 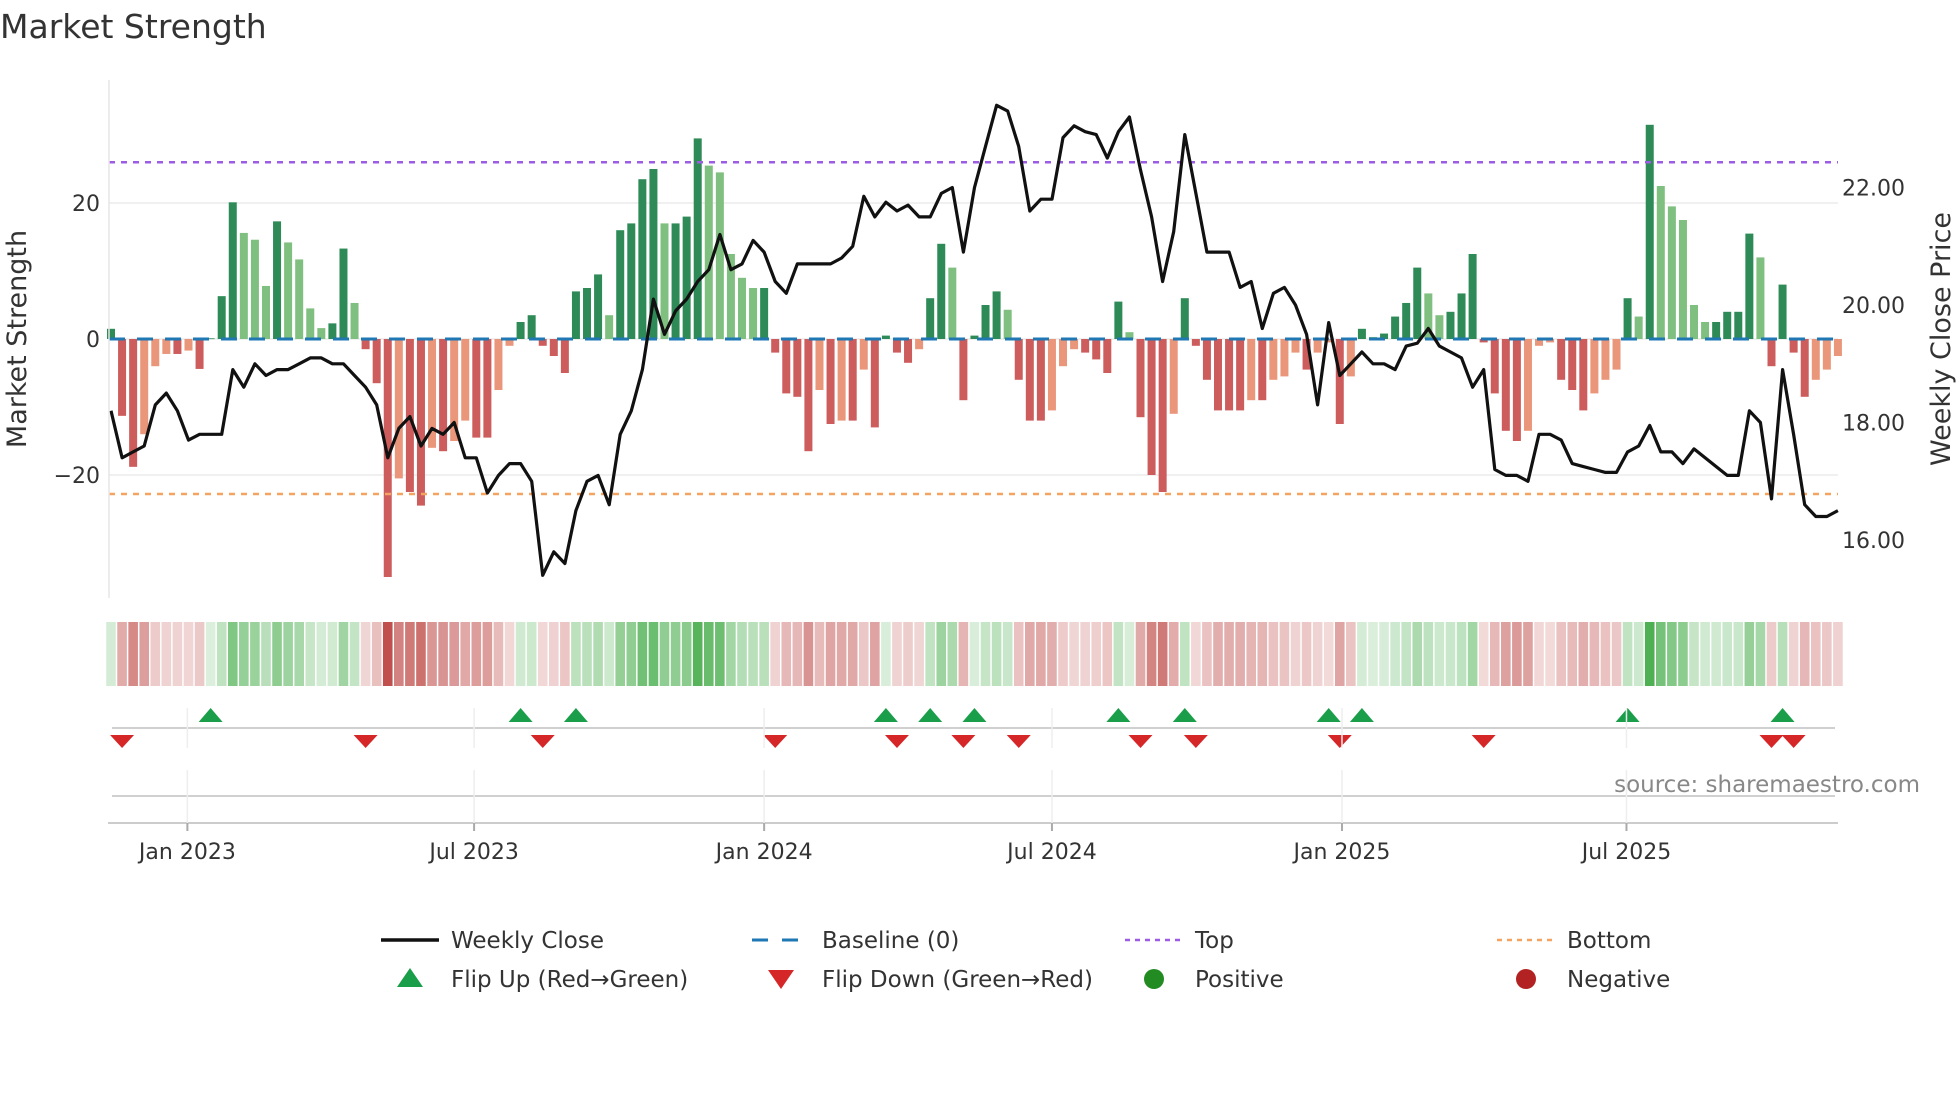 I want to click on legend-item: Baseline (0), so click(x=855, y=941).